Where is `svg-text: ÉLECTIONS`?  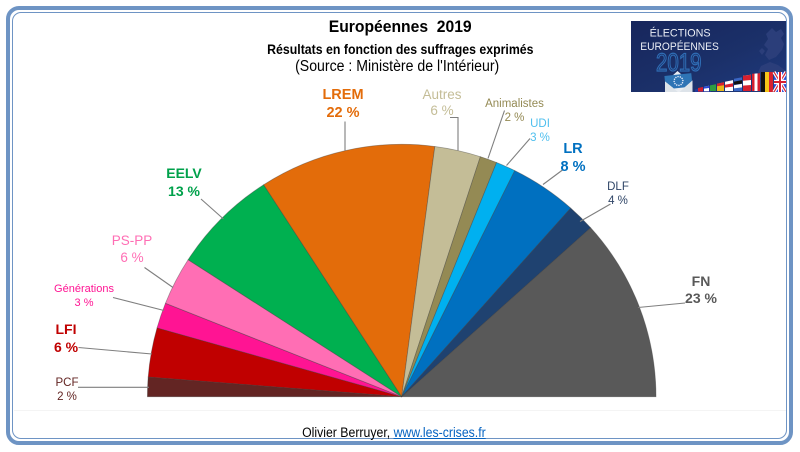 svg-text: ÉLECTIONS is located at coordinates (680, 33).